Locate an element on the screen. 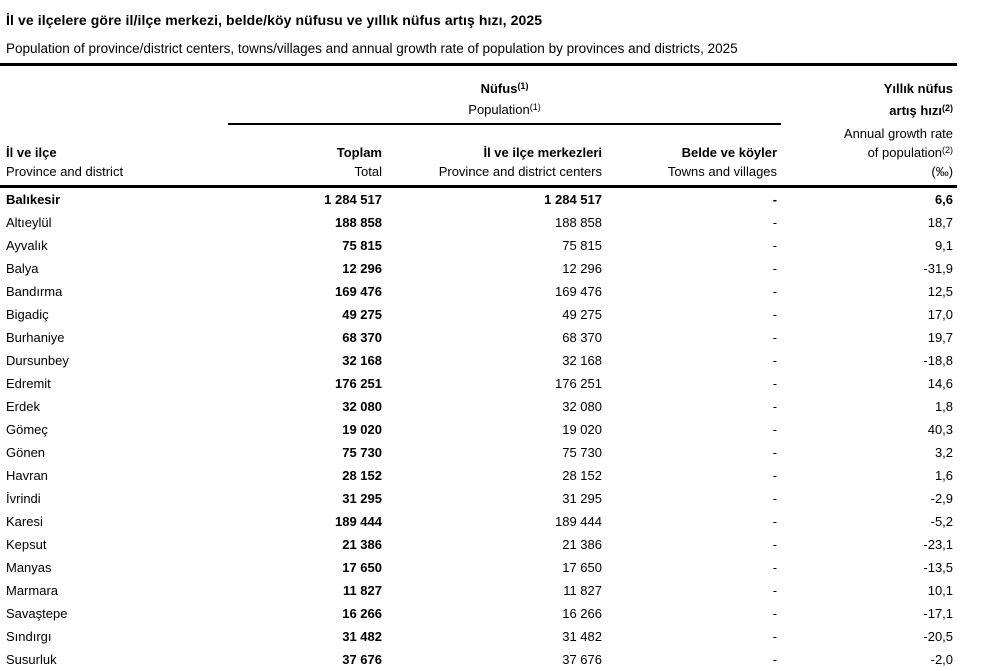 This screenshot has height=671, width=989. column-header-growth-en: Annual growth rate of population(2) (‰) is located at coordinates (869, 156).